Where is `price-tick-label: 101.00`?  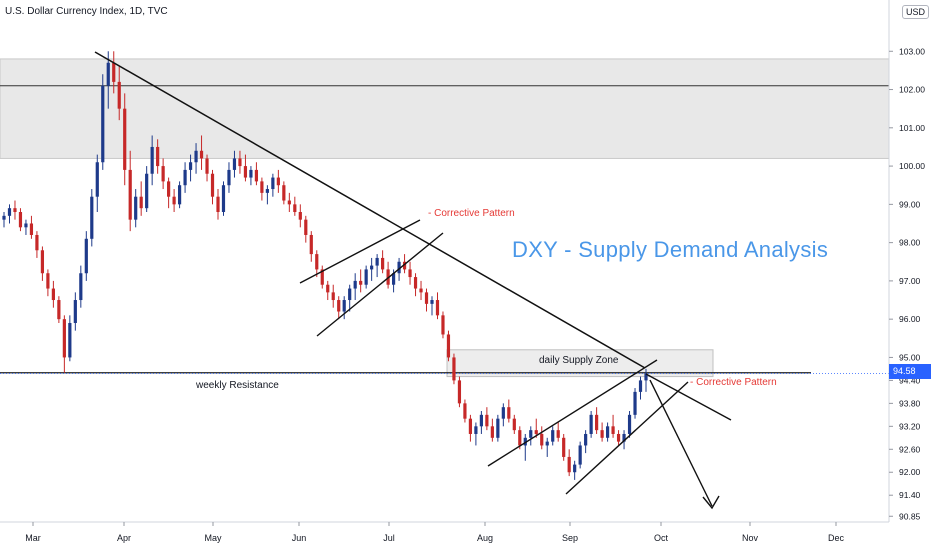 price-tick-label: 101.00 is located at coordinates (912, 128).